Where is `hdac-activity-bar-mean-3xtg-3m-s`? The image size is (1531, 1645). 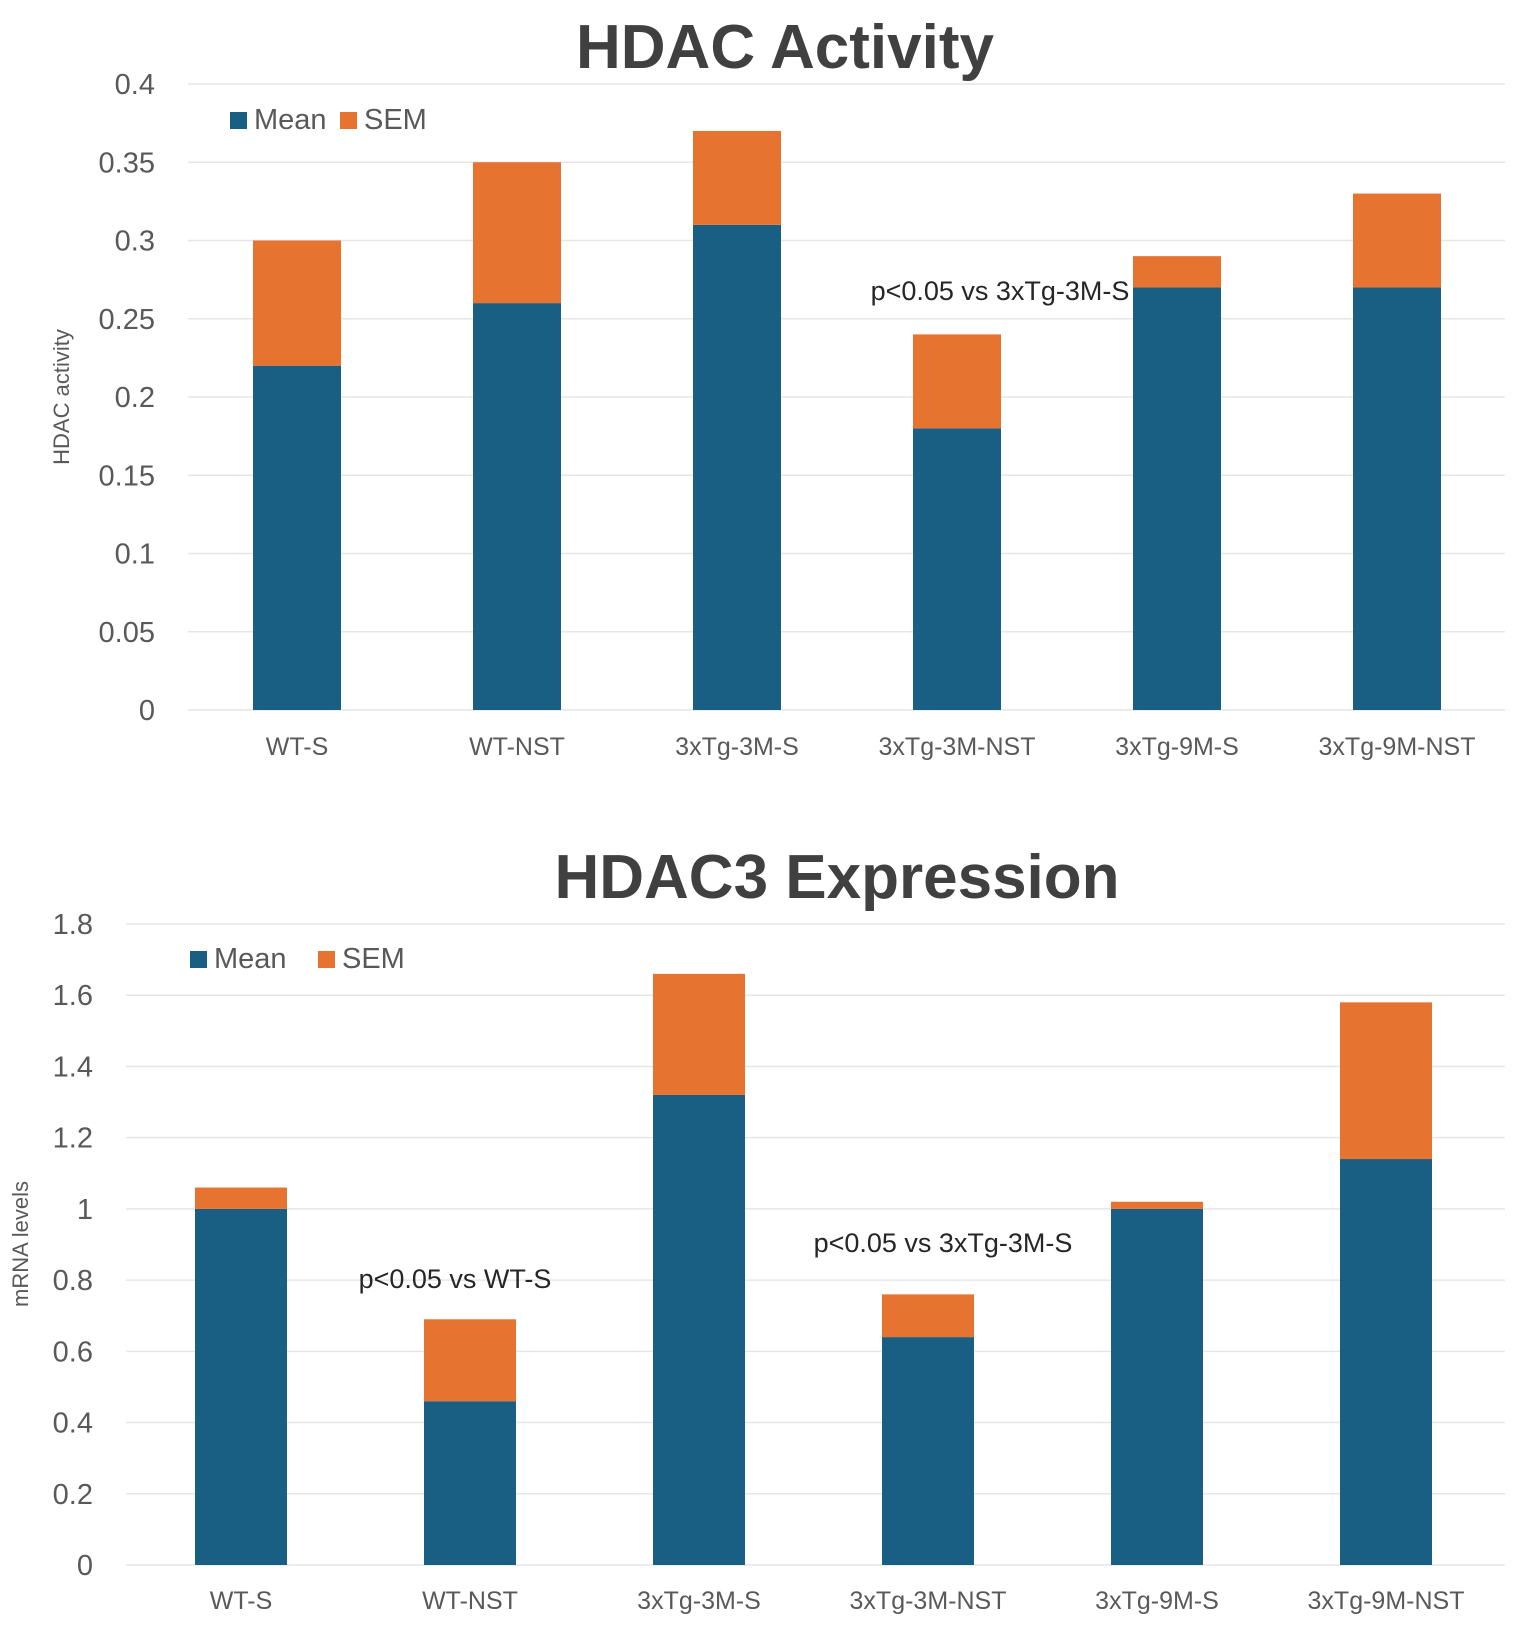 hdac-activity-bar-mean-3xtg-3m-s is located at coordinates (737, 467).